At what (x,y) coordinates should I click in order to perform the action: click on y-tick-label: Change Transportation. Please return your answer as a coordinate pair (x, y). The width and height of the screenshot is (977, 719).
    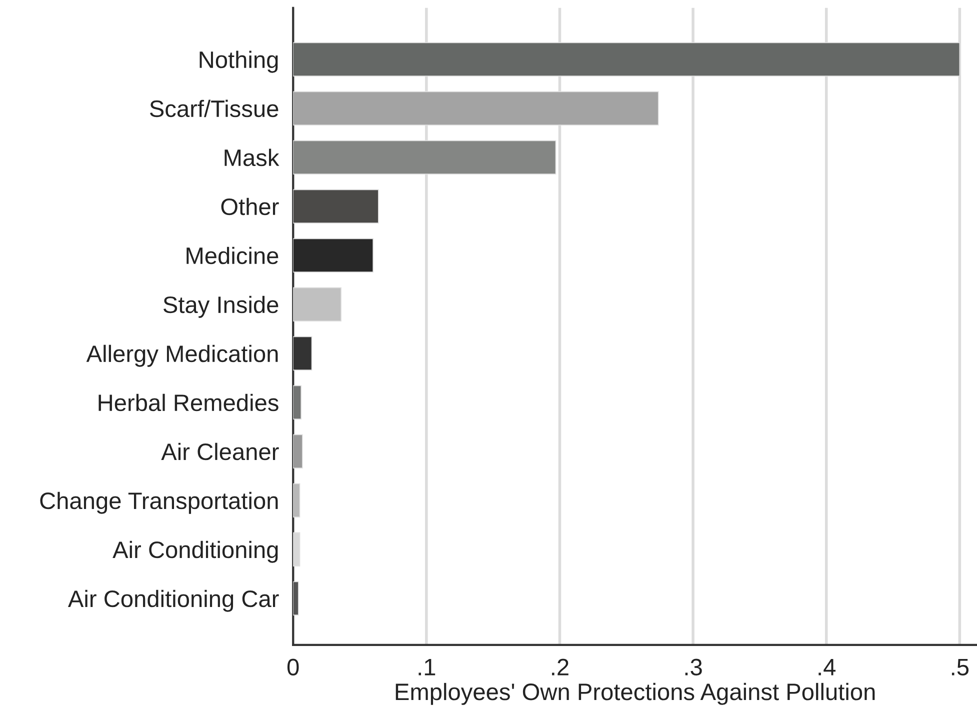
    Looking at the image, I should click on (159, 503).